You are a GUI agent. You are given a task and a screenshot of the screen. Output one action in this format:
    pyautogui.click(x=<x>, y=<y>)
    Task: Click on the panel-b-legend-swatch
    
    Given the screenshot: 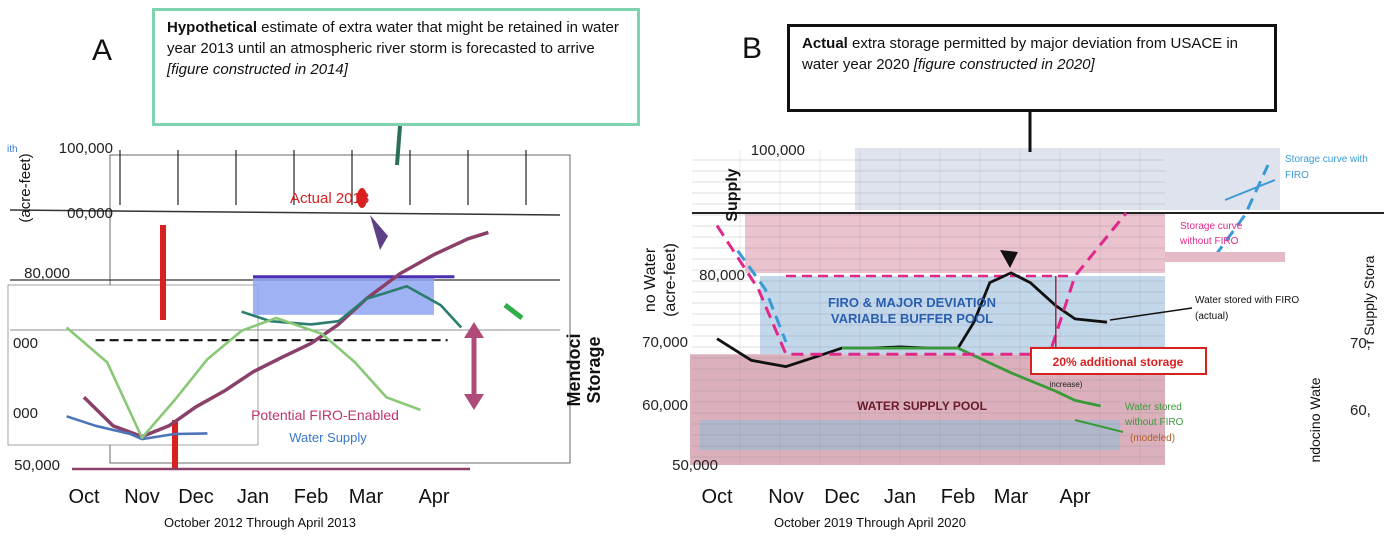 What is the action you would take?
    pyautogui.click(x=1225, y=257)
    